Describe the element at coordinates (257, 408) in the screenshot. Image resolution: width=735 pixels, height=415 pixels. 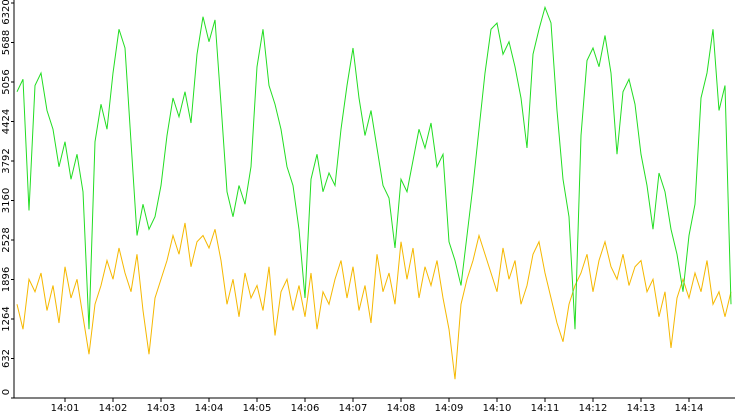
I see `x-tick-label: 14:05` at that location.